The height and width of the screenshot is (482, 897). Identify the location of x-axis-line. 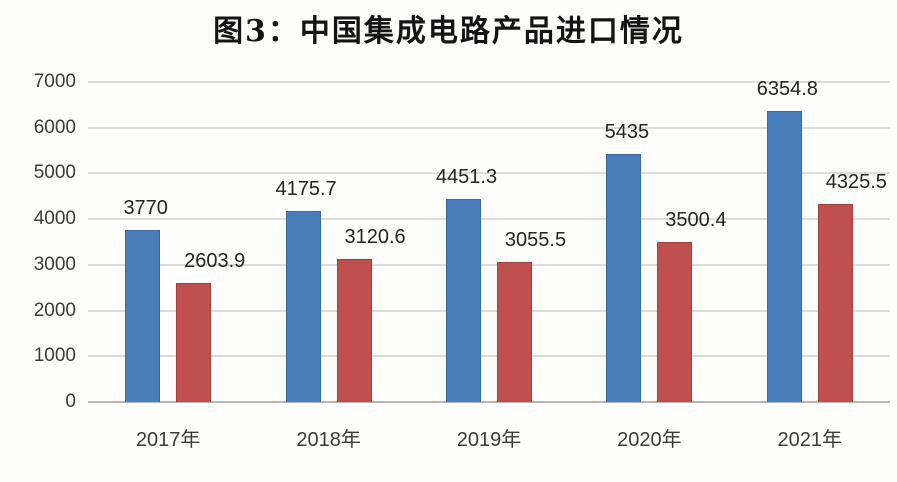
(489, 402).